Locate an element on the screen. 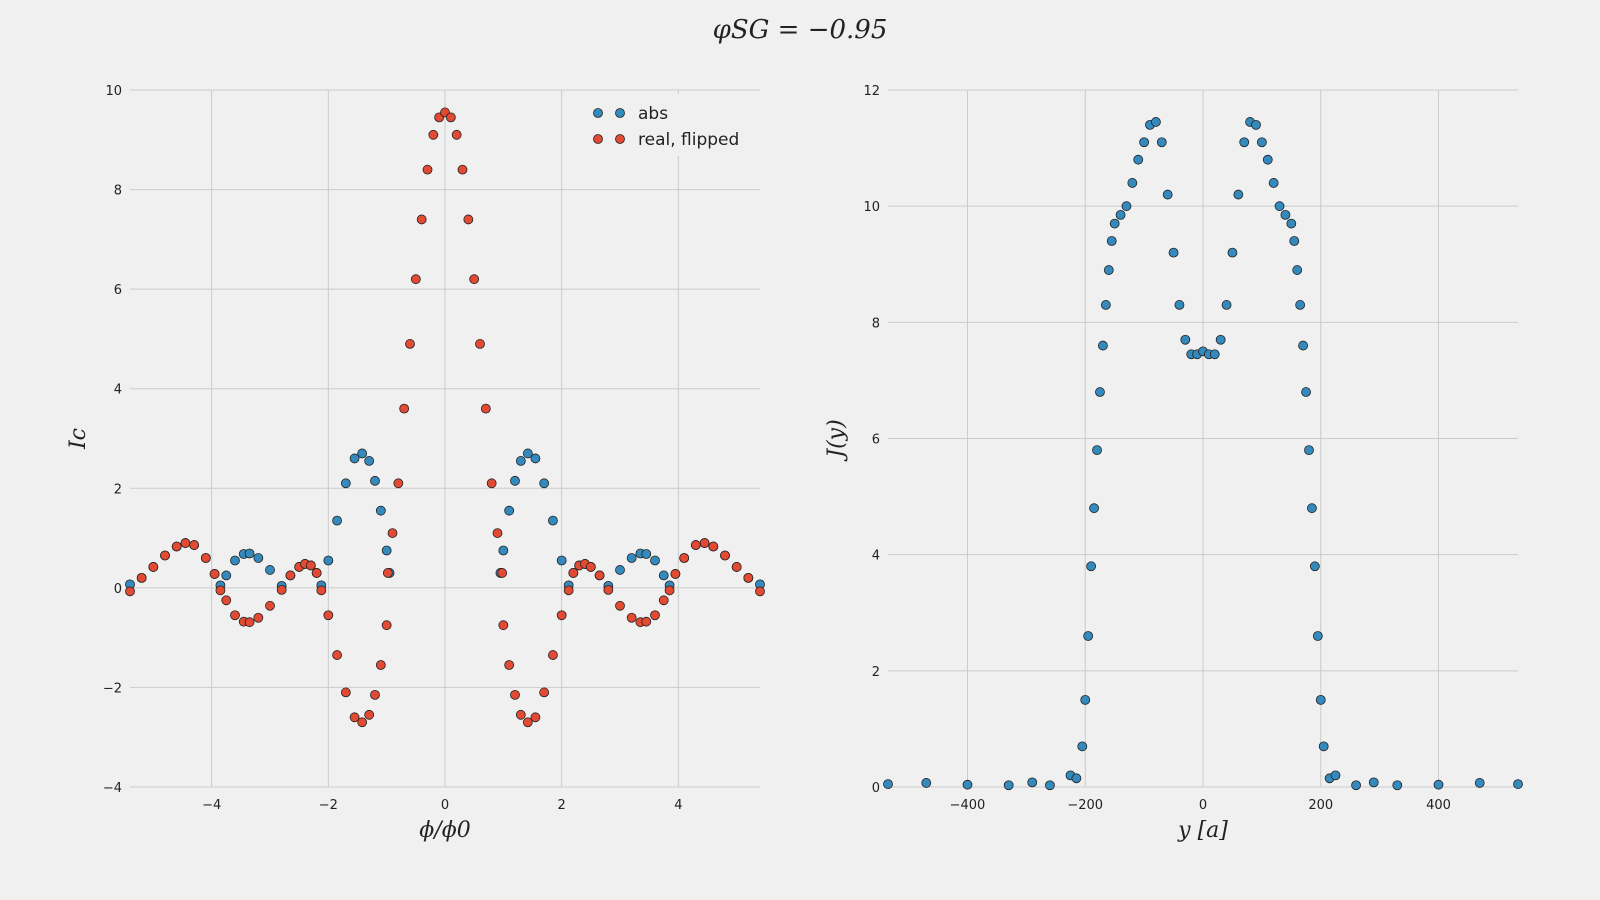 Image resolution: width=1600 pixels, height=900 pixels. x-tick-label: 4 is located at coordinates (678, 805).